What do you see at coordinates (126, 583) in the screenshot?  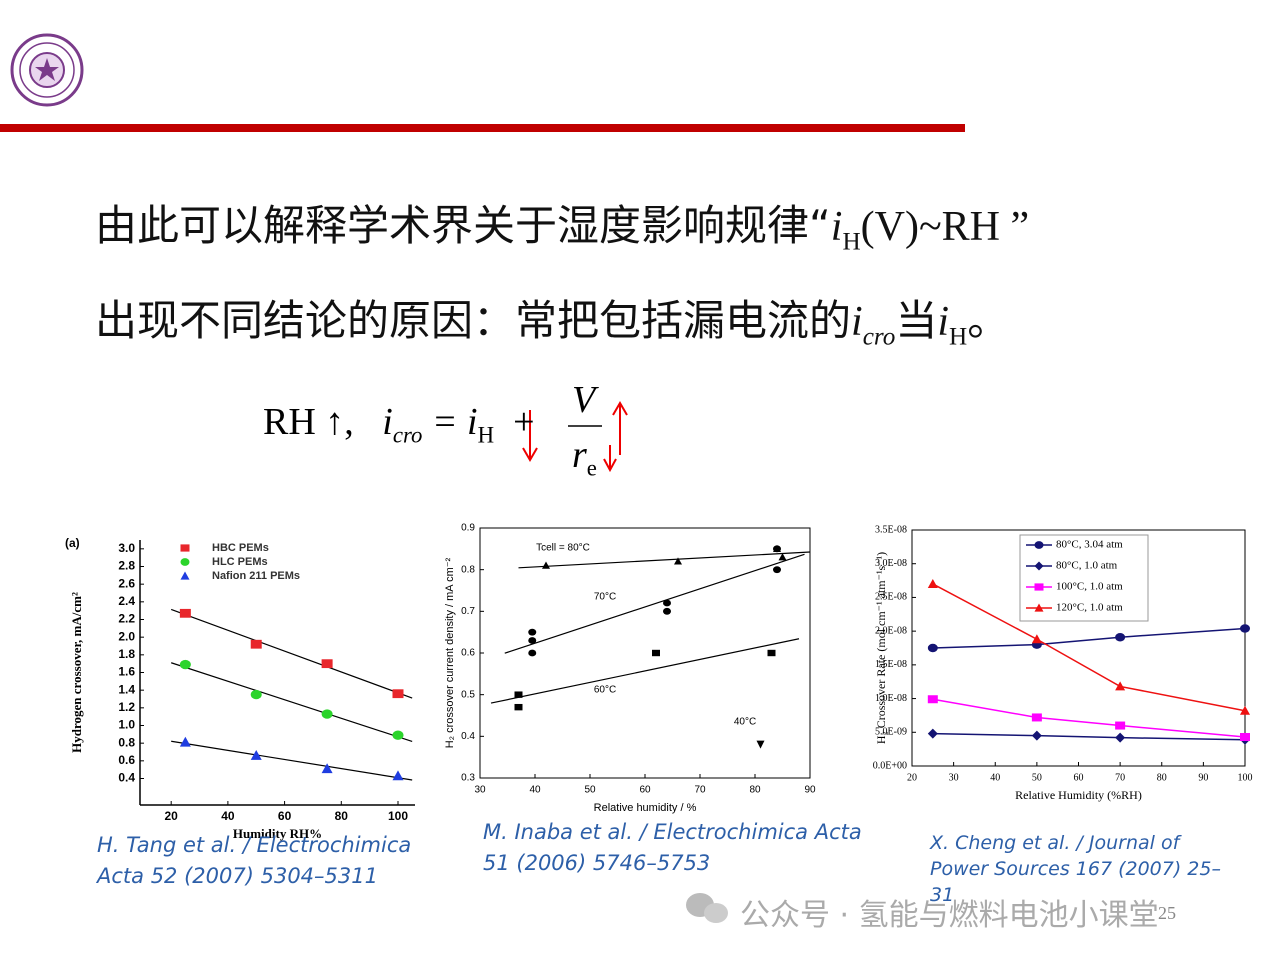 I see `y-tick-label: 2.6` at bounding box center [126, 583].